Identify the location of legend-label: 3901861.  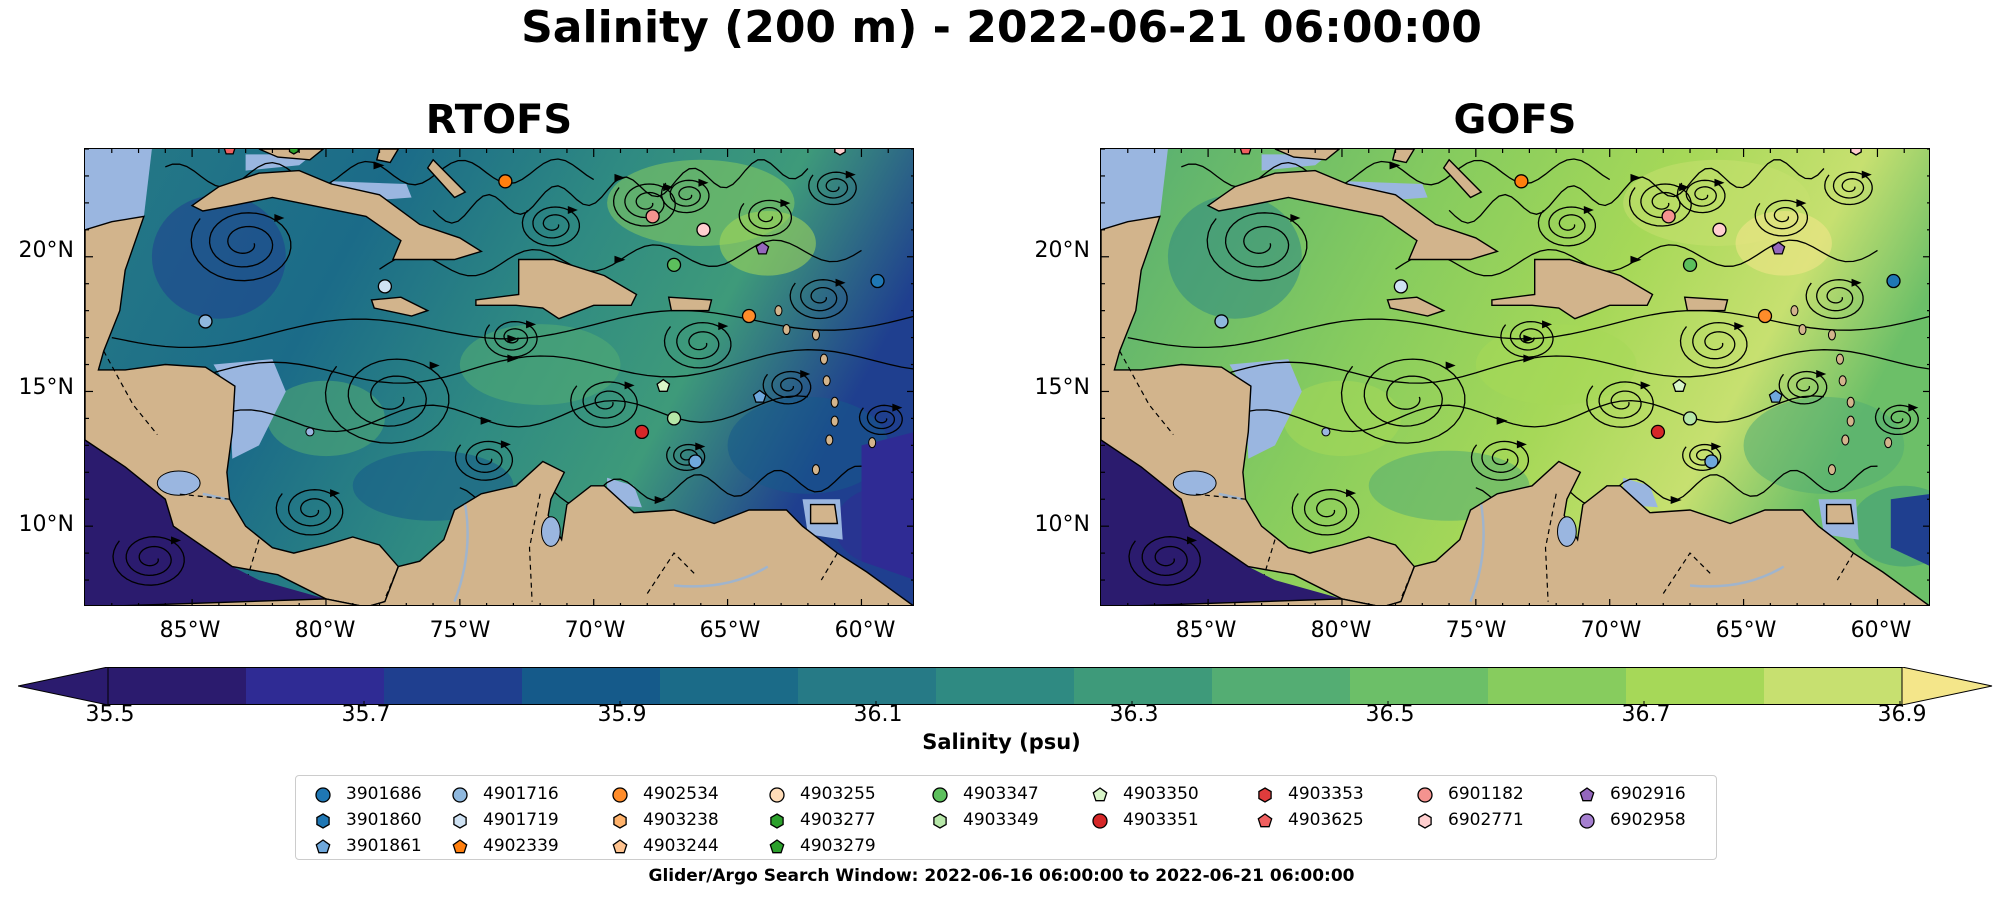
(384, 846).